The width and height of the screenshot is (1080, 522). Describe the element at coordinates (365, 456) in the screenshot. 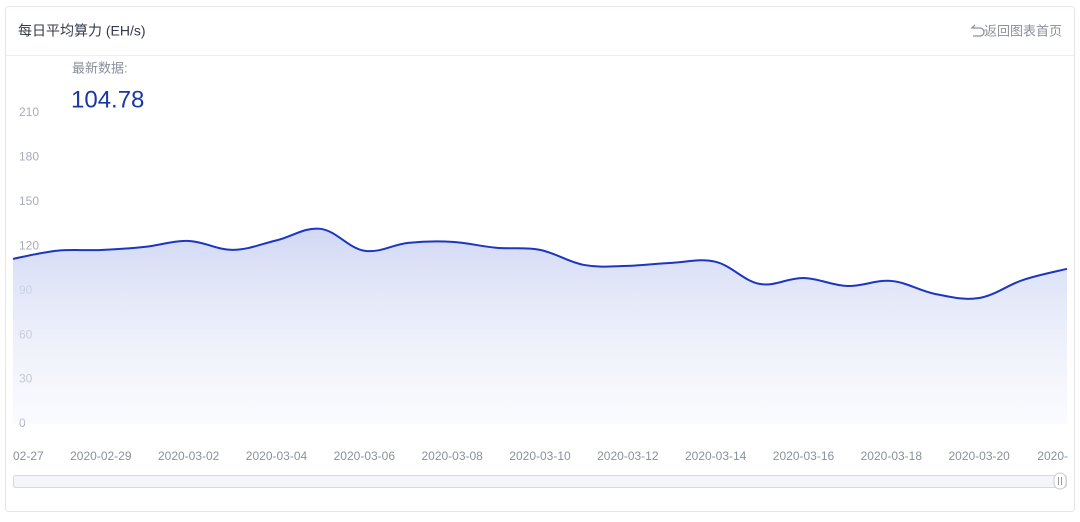

I see `x-tick-label: 2020-03-06` at that location.